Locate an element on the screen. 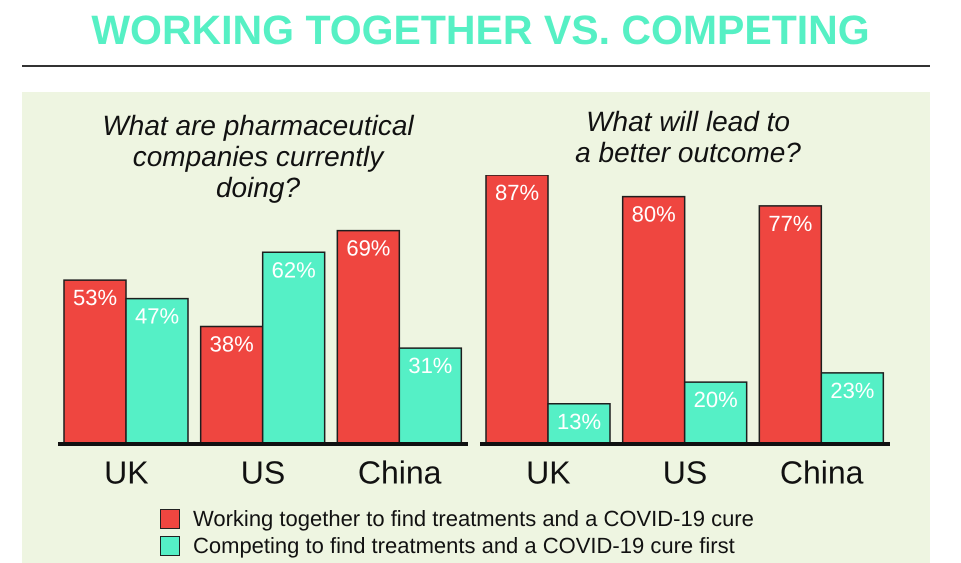 This screenshot has width=961, height=563. chart-subtitle: What are pharmaceutical companies currently doing? is located at coordinates (258, 156).